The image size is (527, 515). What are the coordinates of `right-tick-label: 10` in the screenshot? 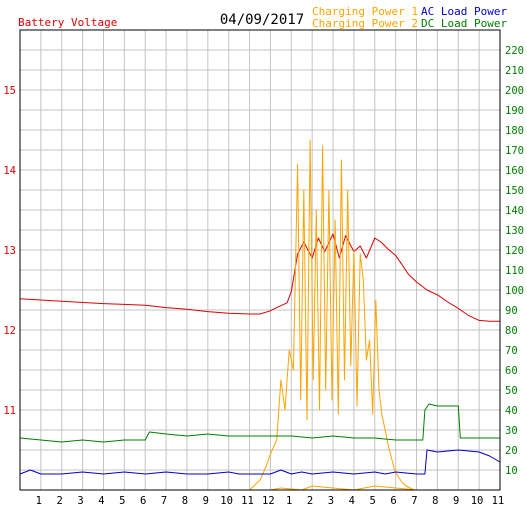 It's located at (511, 471).